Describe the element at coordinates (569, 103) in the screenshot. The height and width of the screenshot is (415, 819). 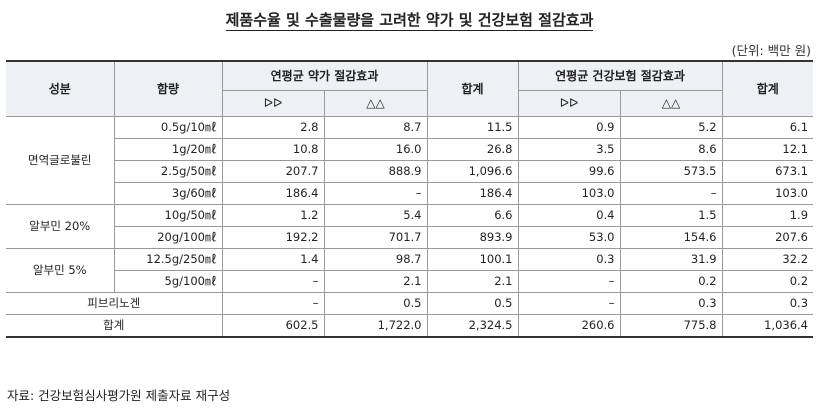
I see `header-ins-company-1: ᐅᐅ` at that location.